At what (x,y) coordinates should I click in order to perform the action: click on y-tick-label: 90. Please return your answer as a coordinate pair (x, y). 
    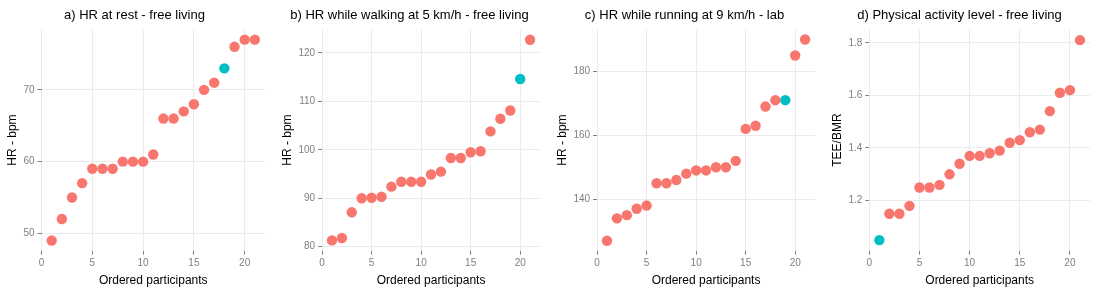
    Looking at the image, I should click on (309, 198).